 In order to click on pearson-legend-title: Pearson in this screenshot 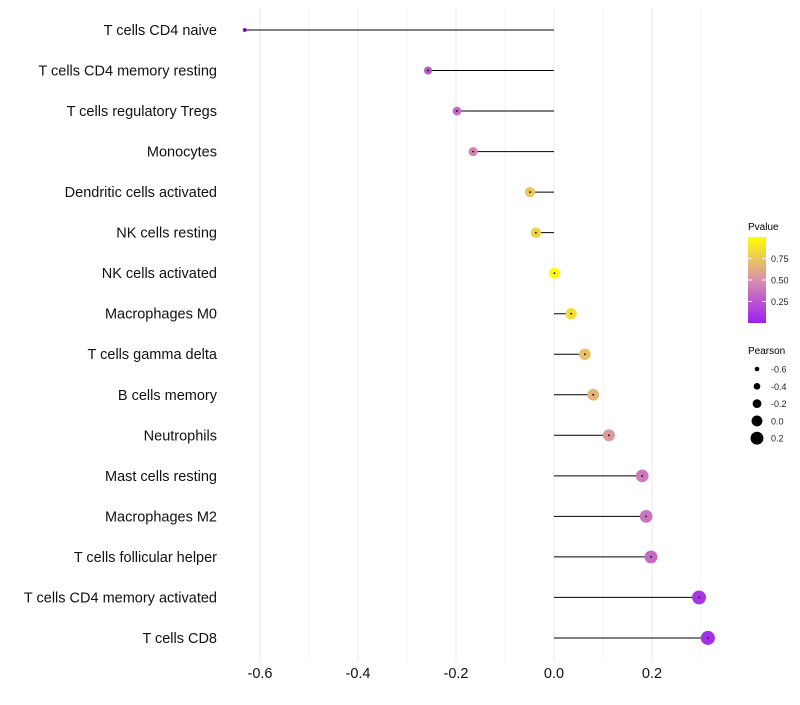, I will do `click(766, 351)`.